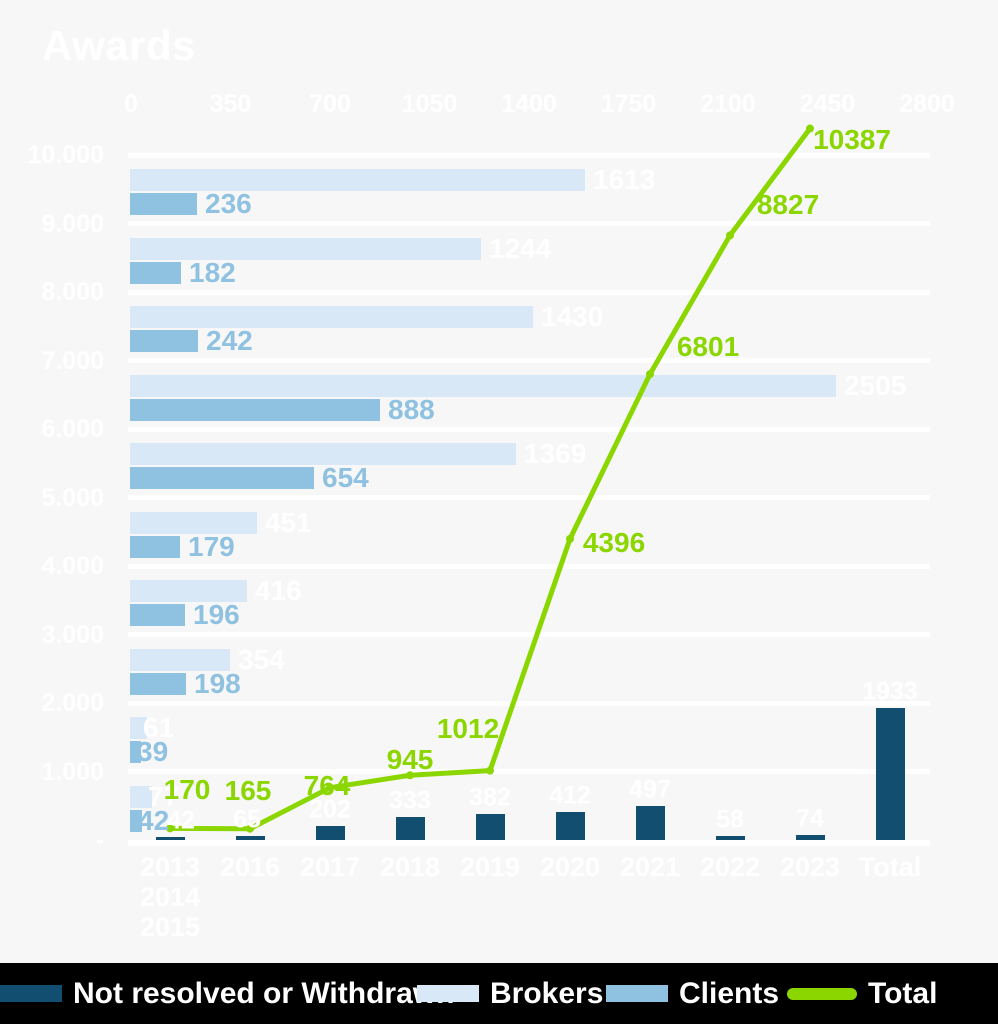 The height and width of the screenshot is (1024, 998). What do you see at coordinates (410, 867) in the screenshot?
I see `x-axis-label: 2018` at bounding box center [410, 867].